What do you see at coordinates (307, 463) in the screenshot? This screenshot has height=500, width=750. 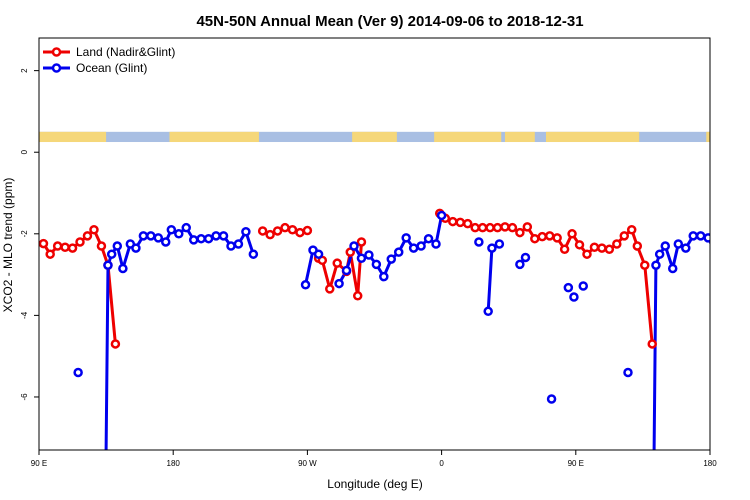 I see `x-tick-label: 90 W` at bounding box center [307, 463].